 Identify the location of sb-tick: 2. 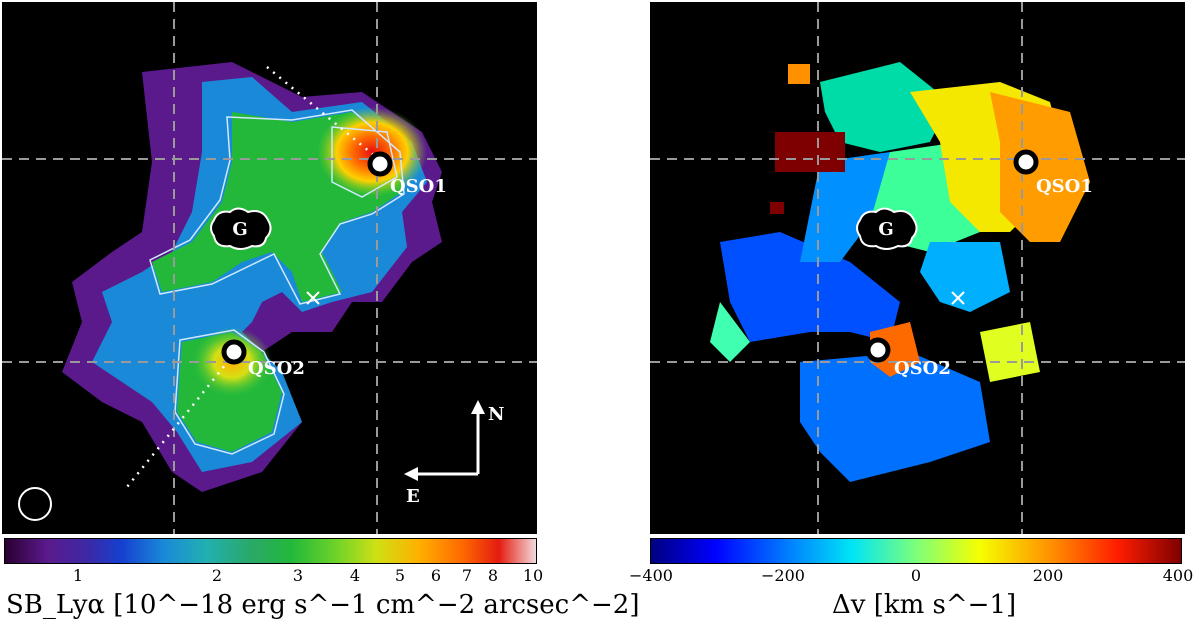
(217, 575).